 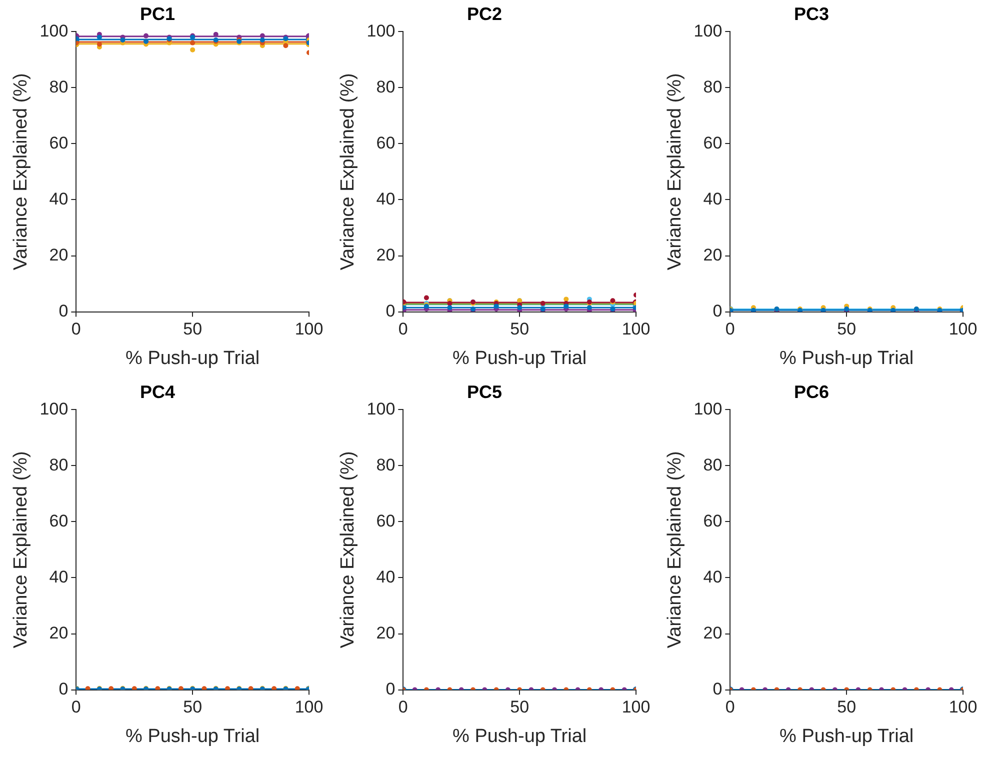 What do you see at coordinates (484, 14) in the screenshot?
I see `chart-title: PC2` at bounding box center [484, 14].